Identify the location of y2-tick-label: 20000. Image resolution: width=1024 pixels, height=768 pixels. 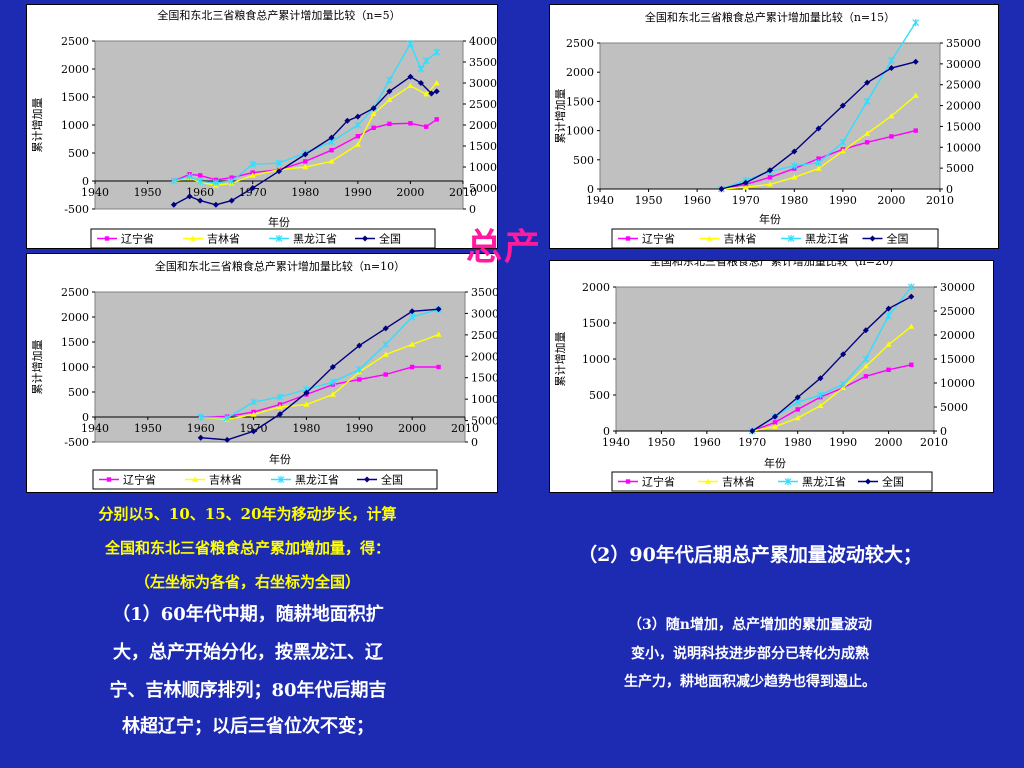
(963, 106).